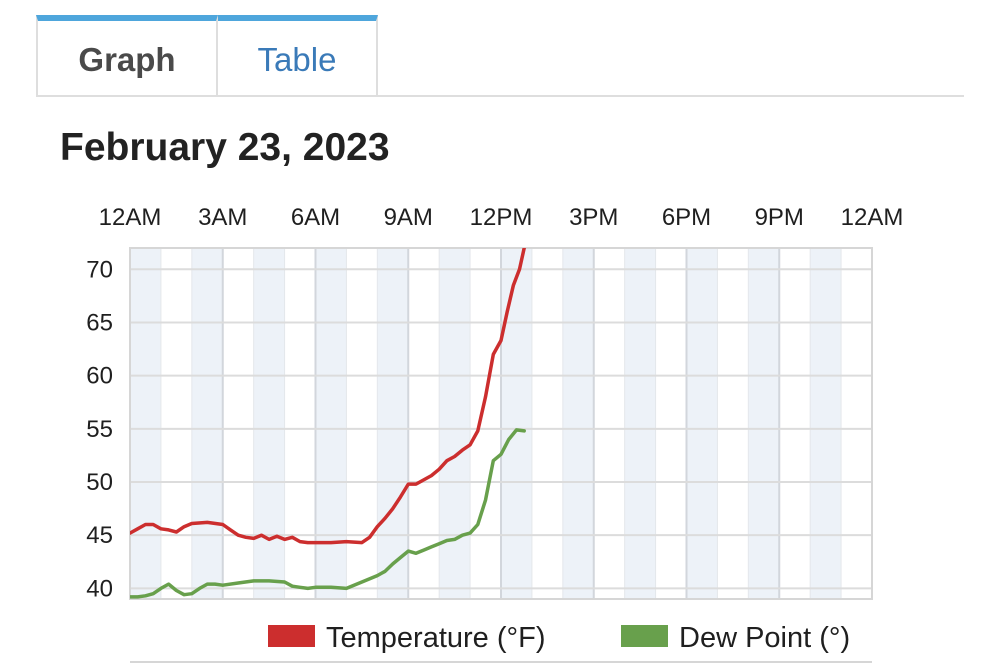 The height and width of the screenshot is (666, 1000). I want to click on x-tick-label: 9AM, so click(408, 217).